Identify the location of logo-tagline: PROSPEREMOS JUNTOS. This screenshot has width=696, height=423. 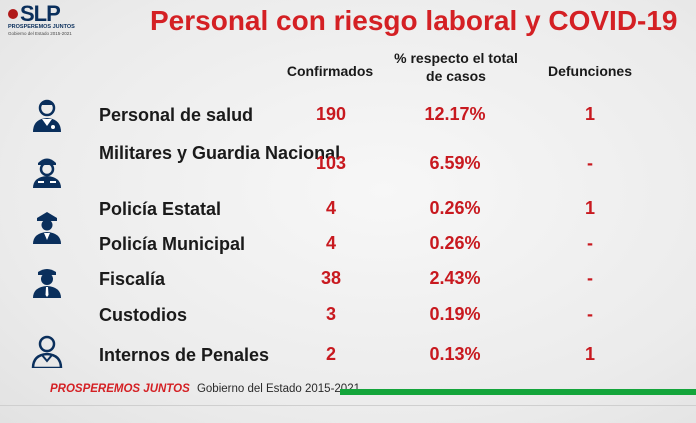
(41, 27).